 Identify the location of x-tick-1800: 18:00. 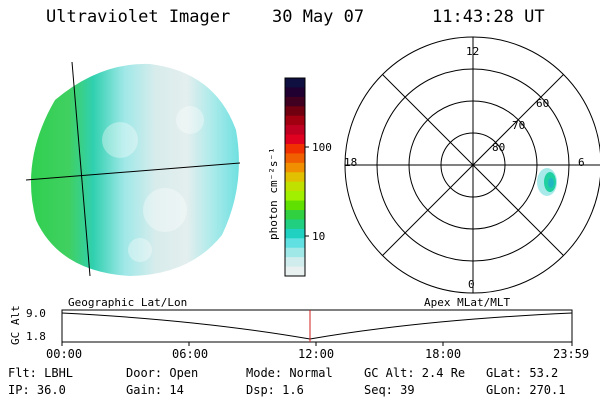
(443, 354).